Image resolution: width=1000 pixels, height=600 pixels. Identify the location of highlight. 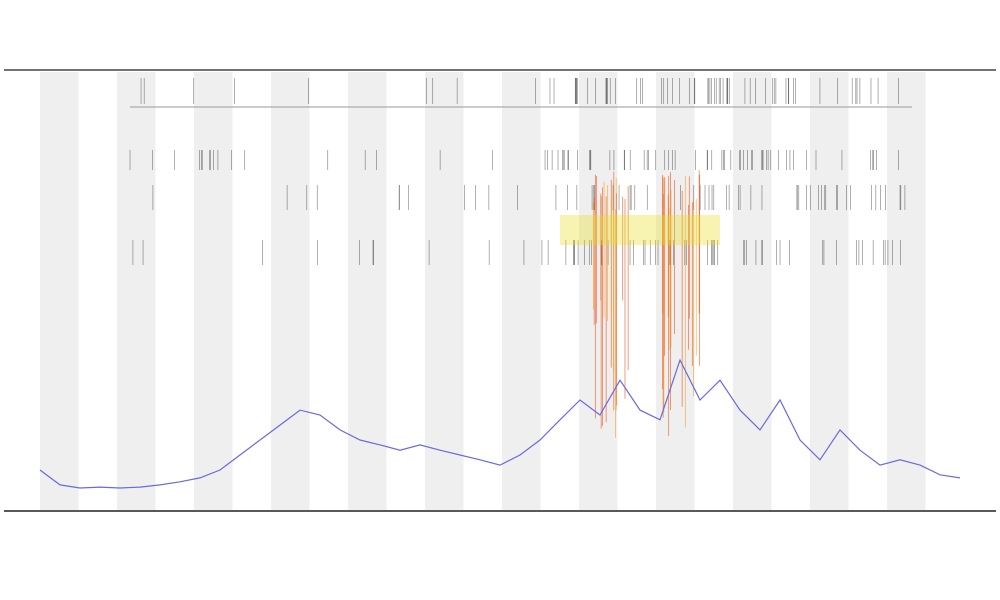
(640, 230).